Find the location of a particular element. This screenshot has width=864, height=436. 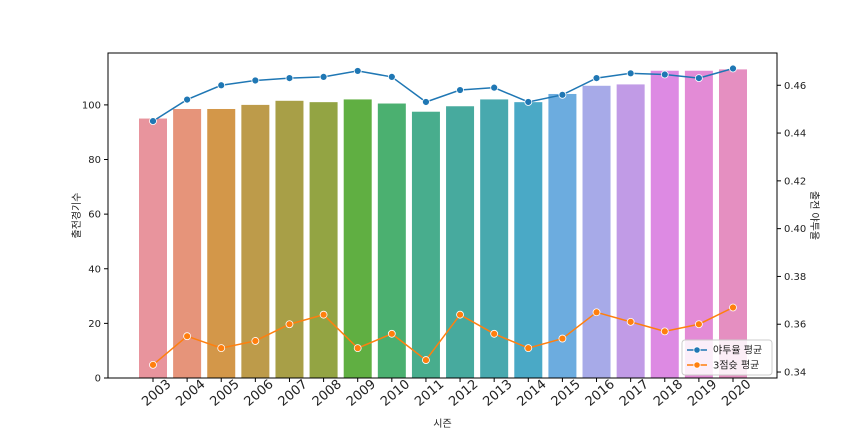

y-right-tick-label: 0.40 is located at coordinates (795, 229).